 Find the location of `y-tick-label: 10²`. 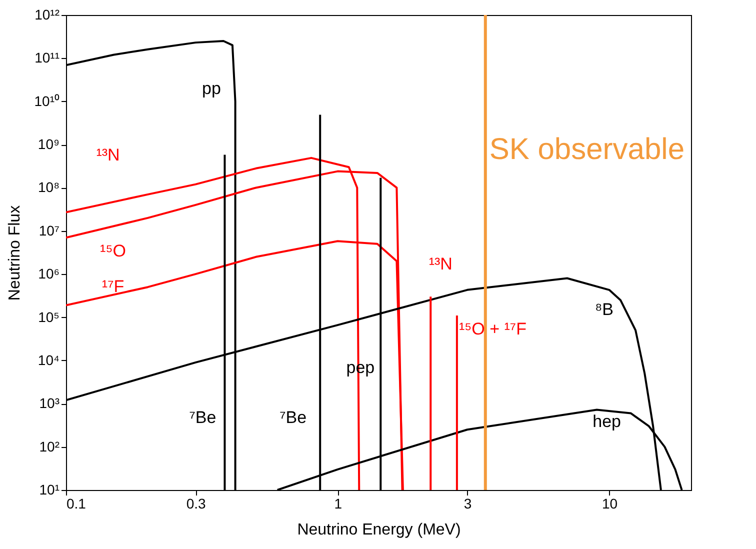

y-tick-label: 10² is located at coordinates (49, 446).